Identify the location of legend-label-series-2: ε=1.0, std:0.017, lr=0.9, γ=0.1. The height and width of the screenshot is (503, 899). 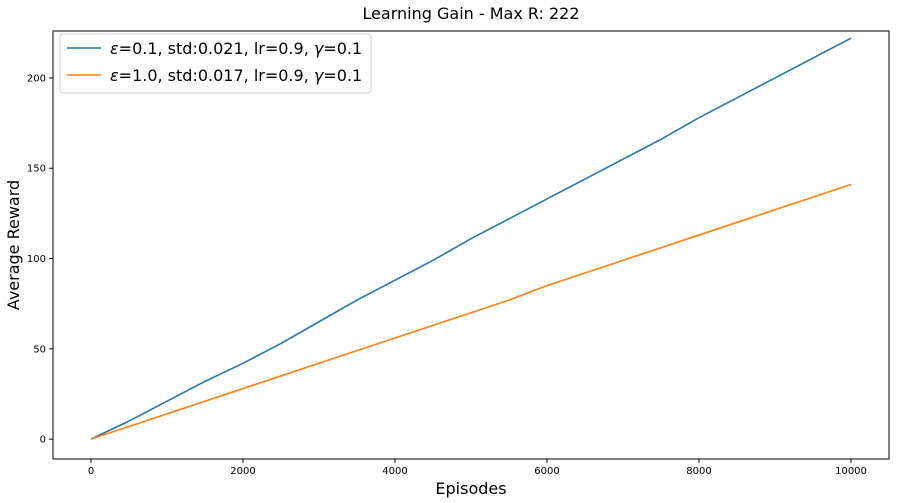
(236, 75).